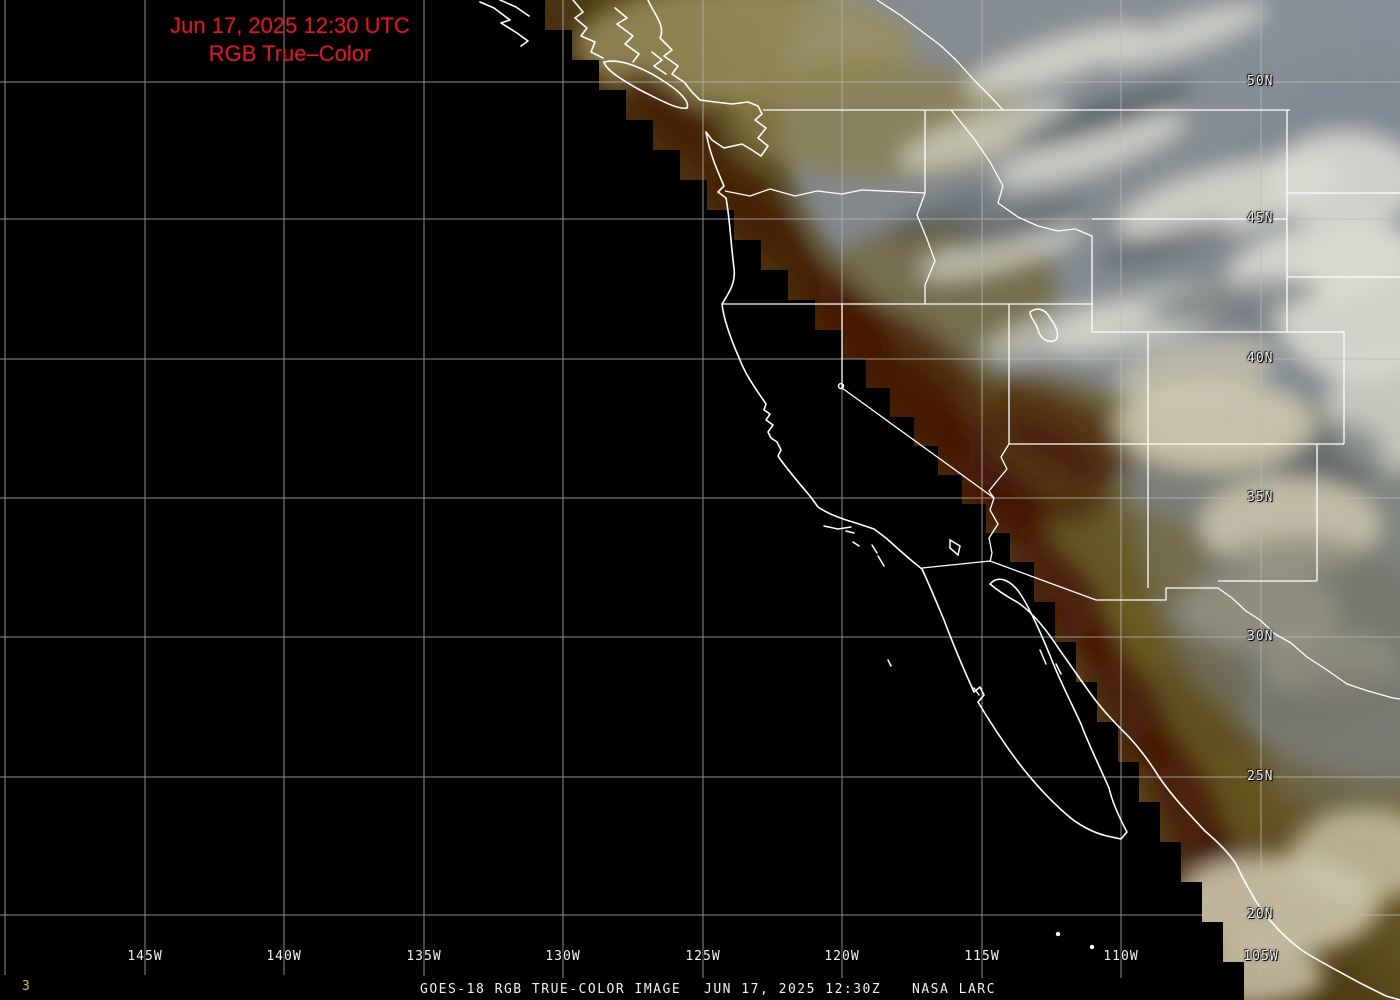 The height and width of the screenshot is (1000, 1400). What do you see at coordinates (26, 986) in the screenshot?
I see `frame-number: 3` at bounding box center [26, 986].